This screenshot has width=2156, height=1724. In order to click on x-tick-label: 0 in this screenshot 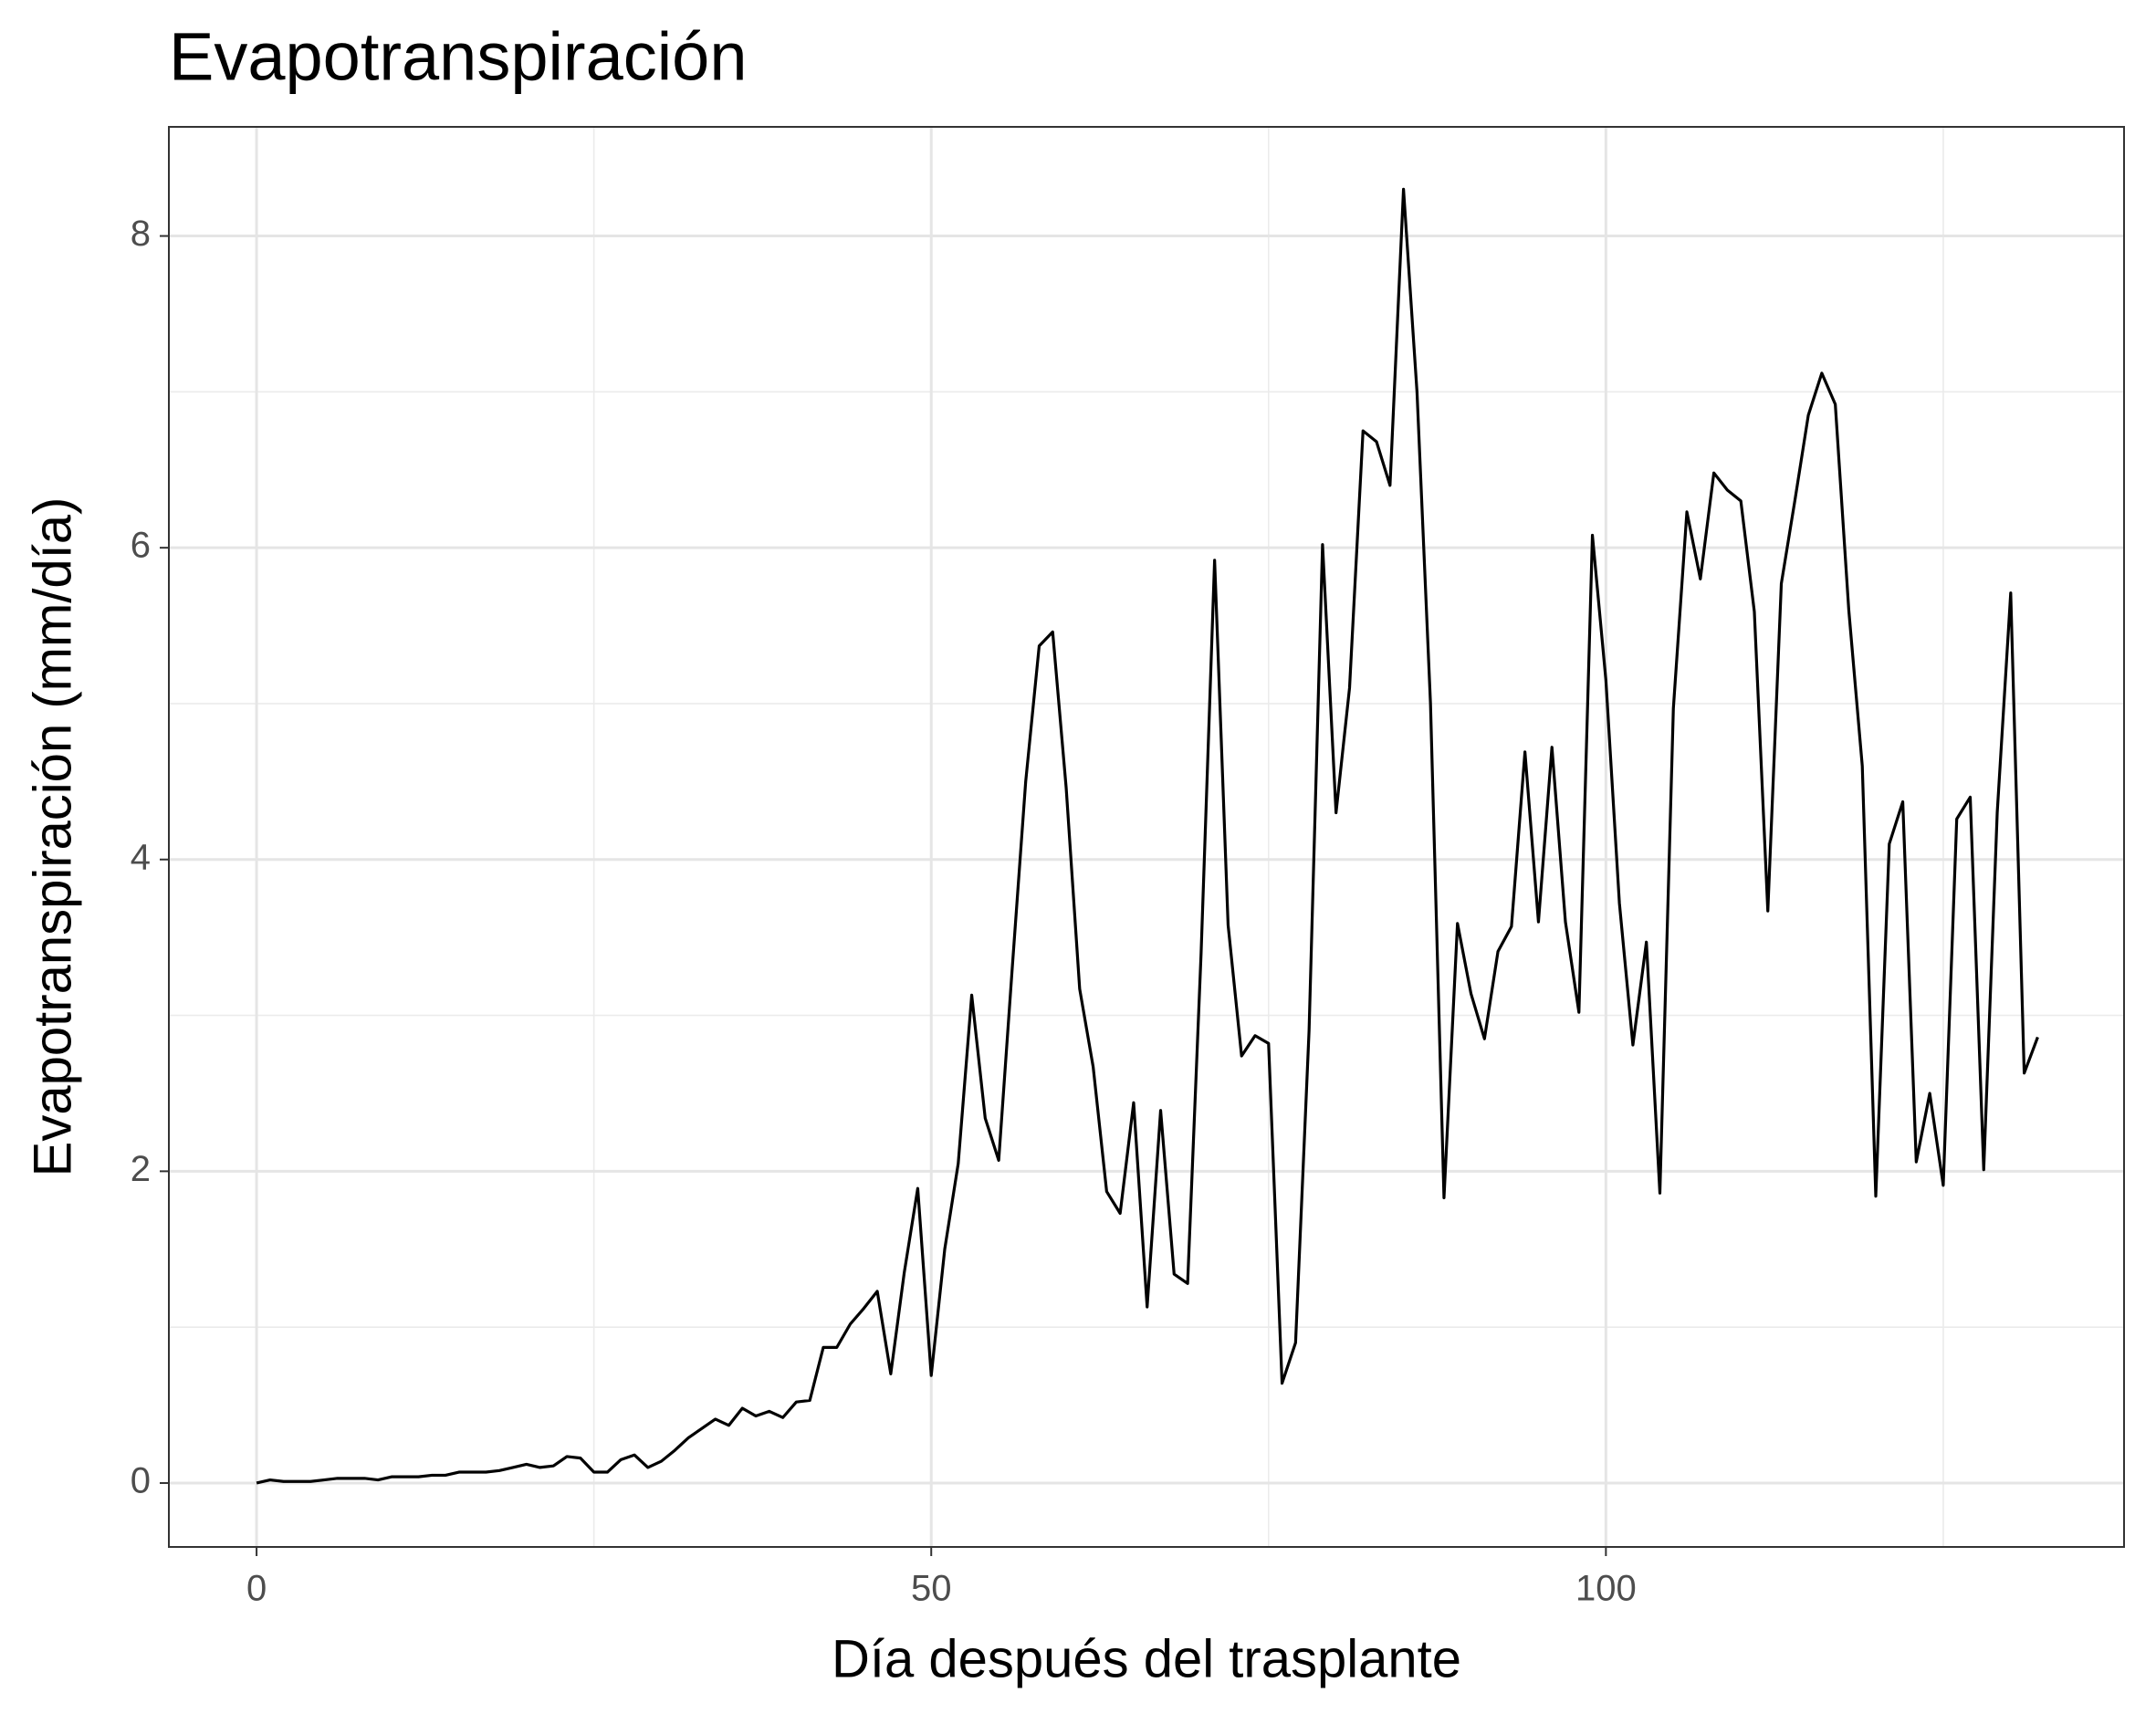, I will do `click(256, 1589)`.